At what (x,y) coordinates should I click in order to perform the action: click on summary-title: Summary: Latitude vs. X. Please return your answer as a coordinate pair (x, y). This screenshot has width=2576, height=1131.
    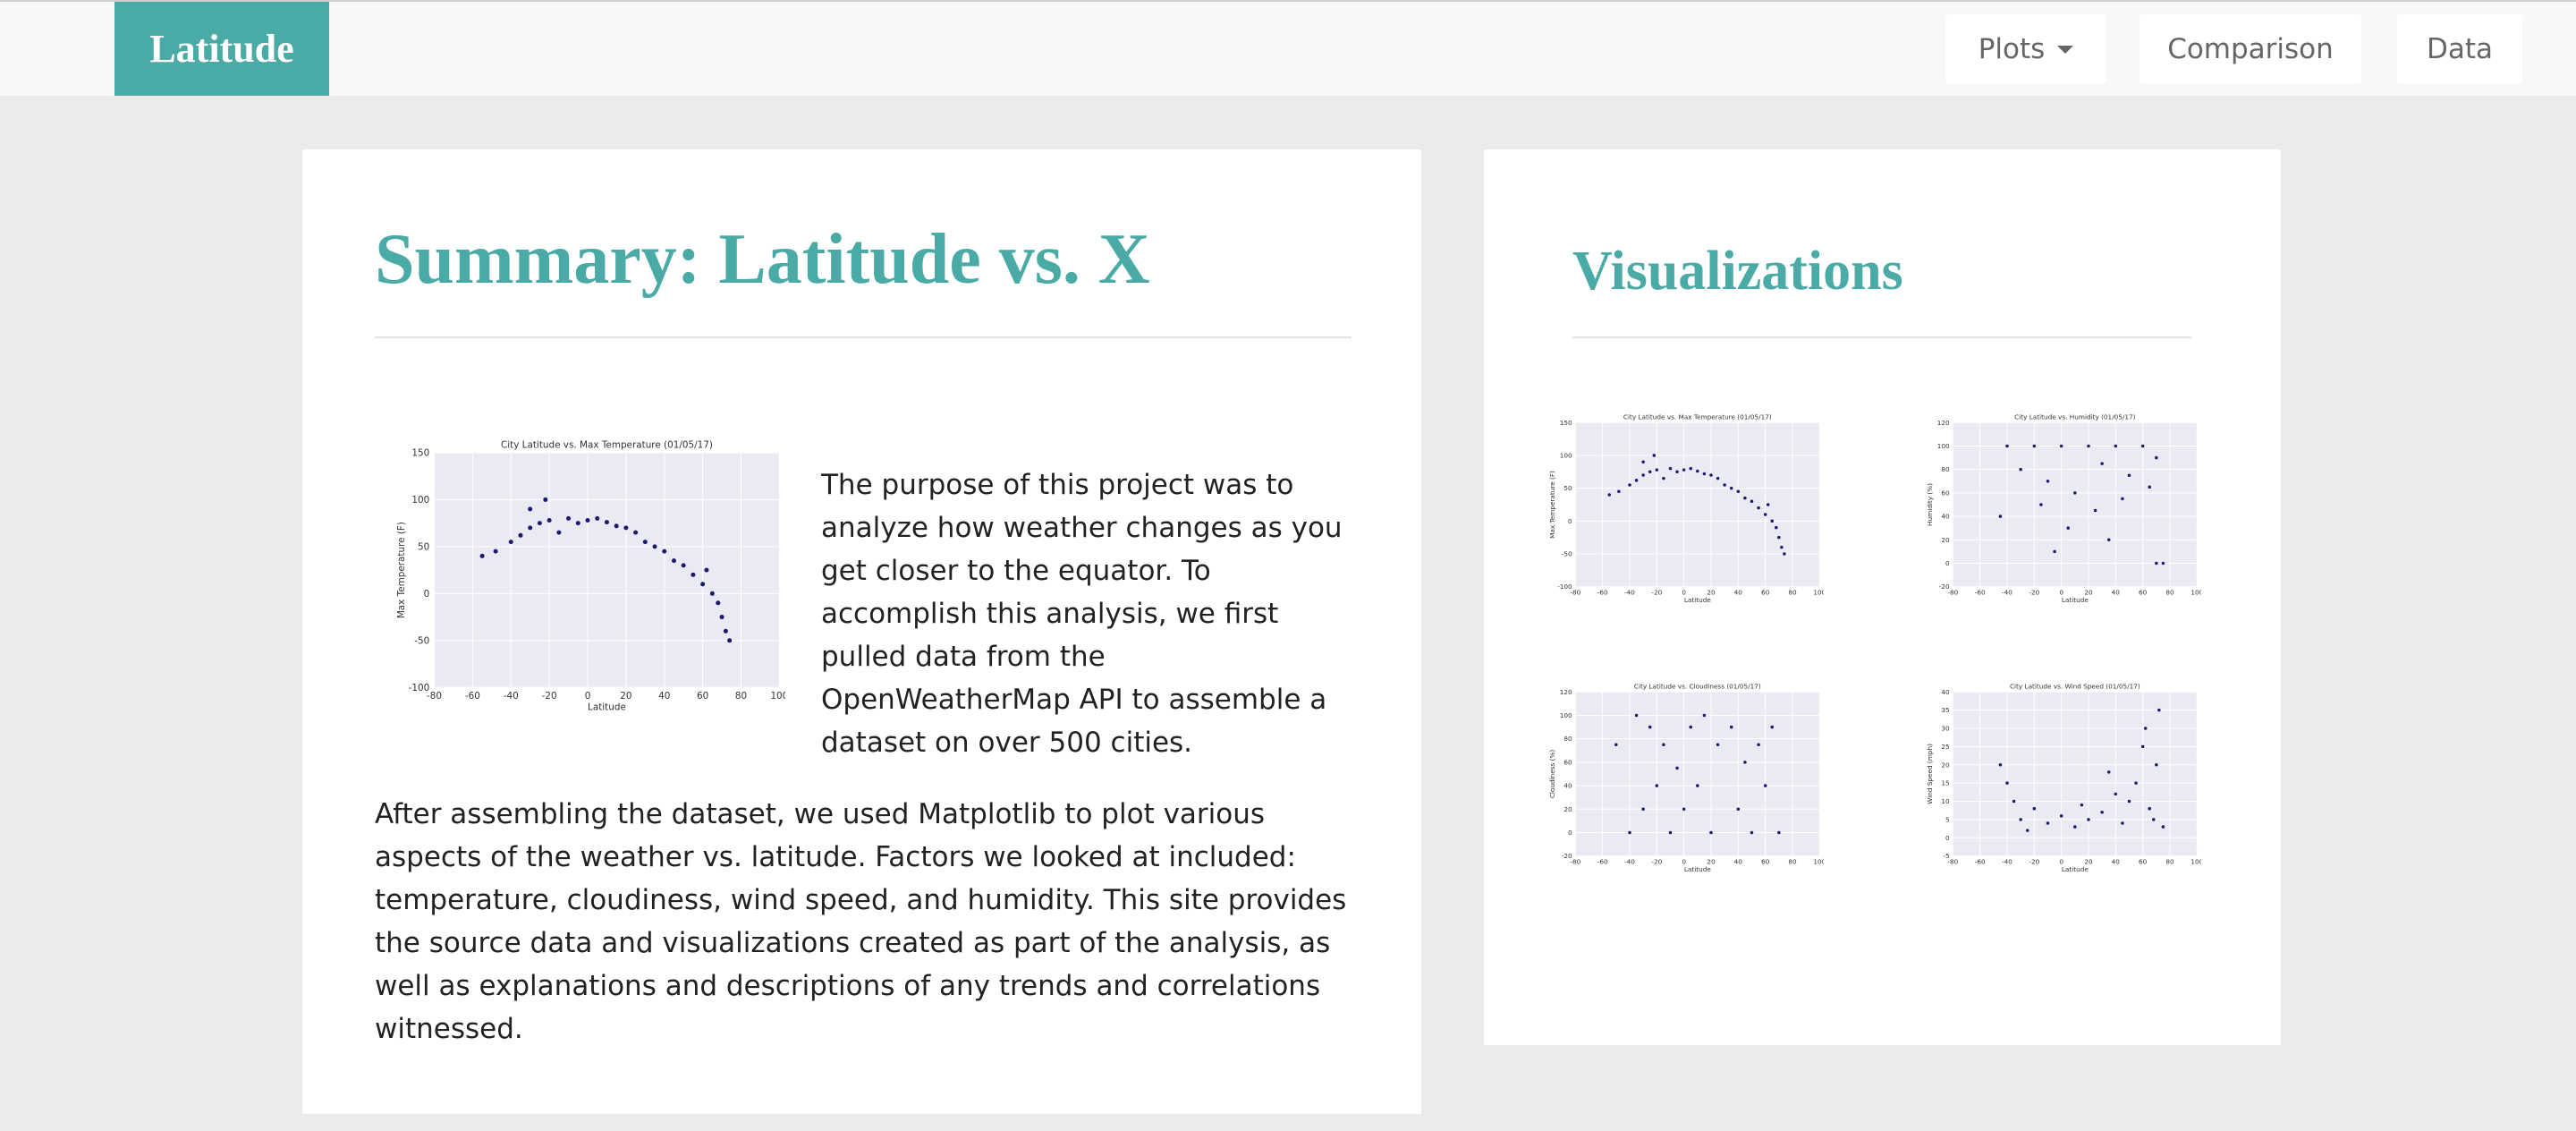
    Looking at the image, I should click on (762, 259).